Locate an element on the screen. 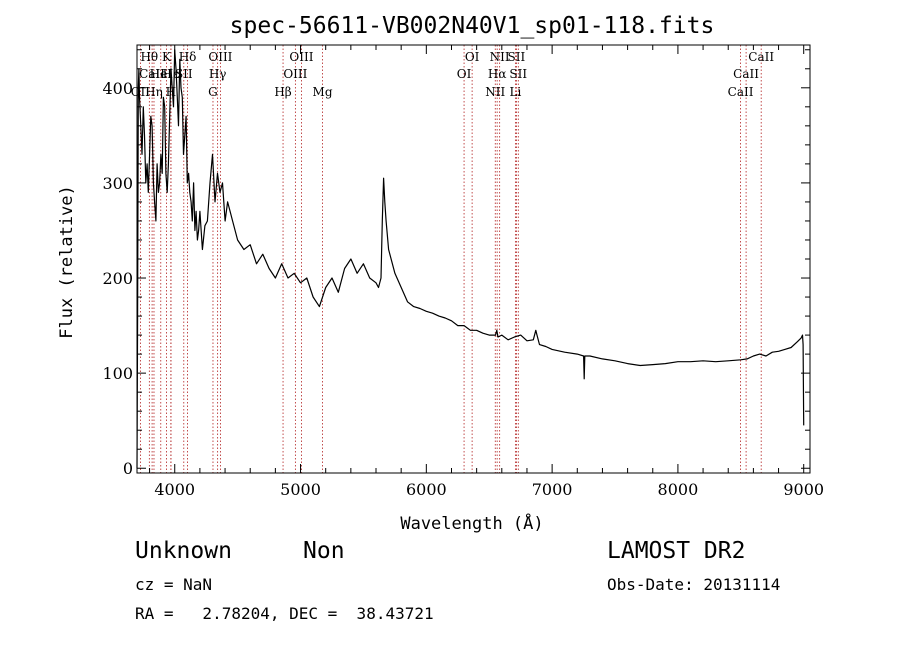  y-tick-label: 300 is located at coordinates (117, 183).